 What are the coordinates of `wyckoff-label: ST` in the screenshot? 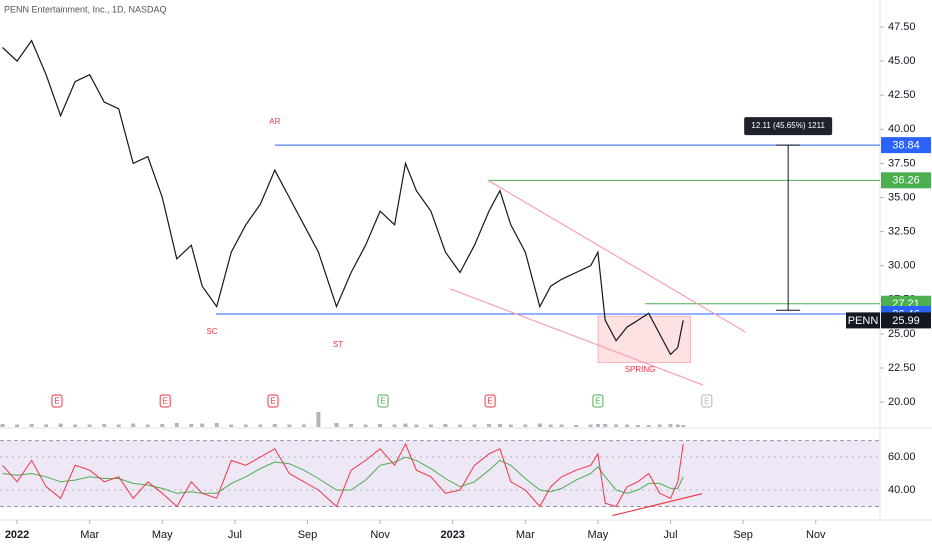 It's located at (338, 344).